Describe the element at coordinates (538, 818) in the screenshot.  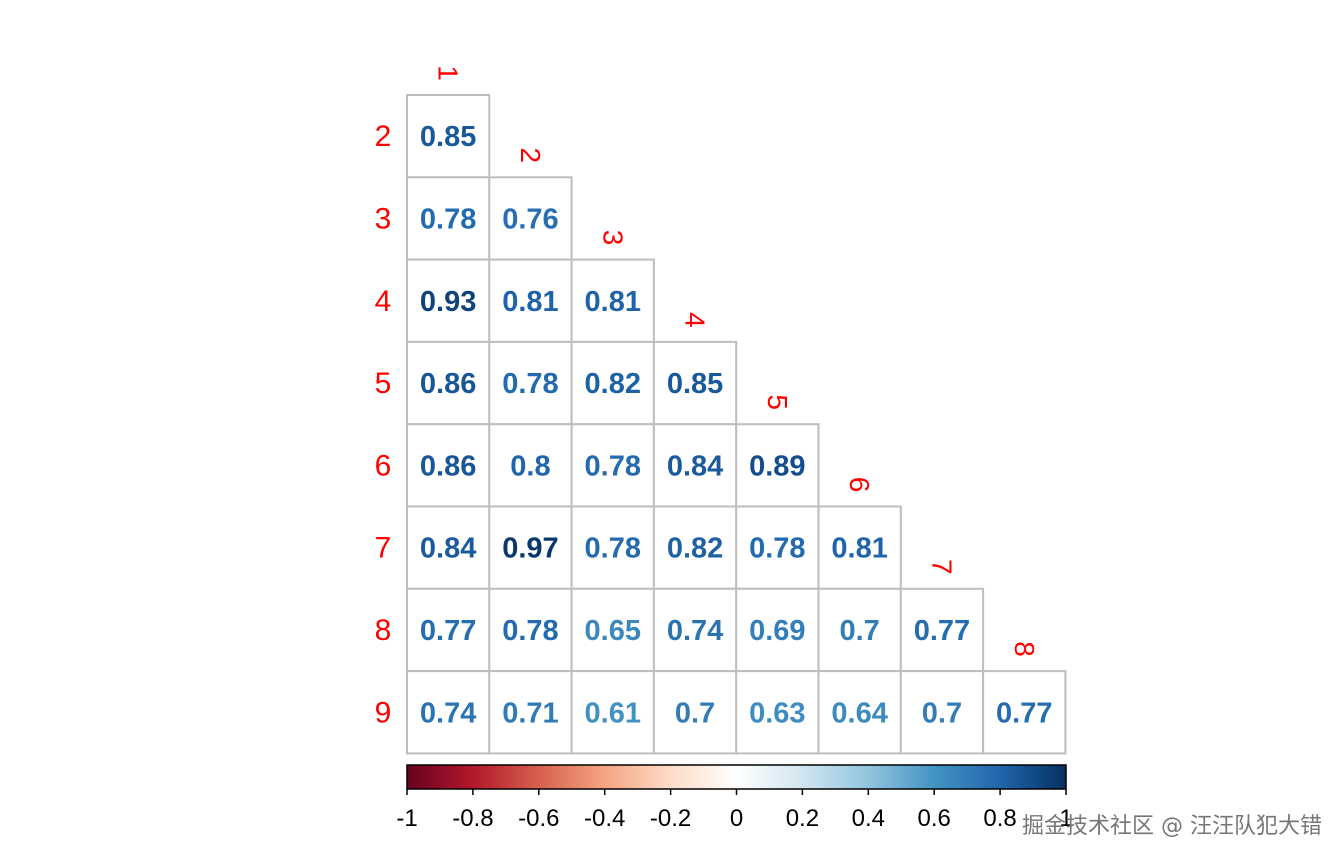
I see `colorbar-tick-label: -0.6` at that location.